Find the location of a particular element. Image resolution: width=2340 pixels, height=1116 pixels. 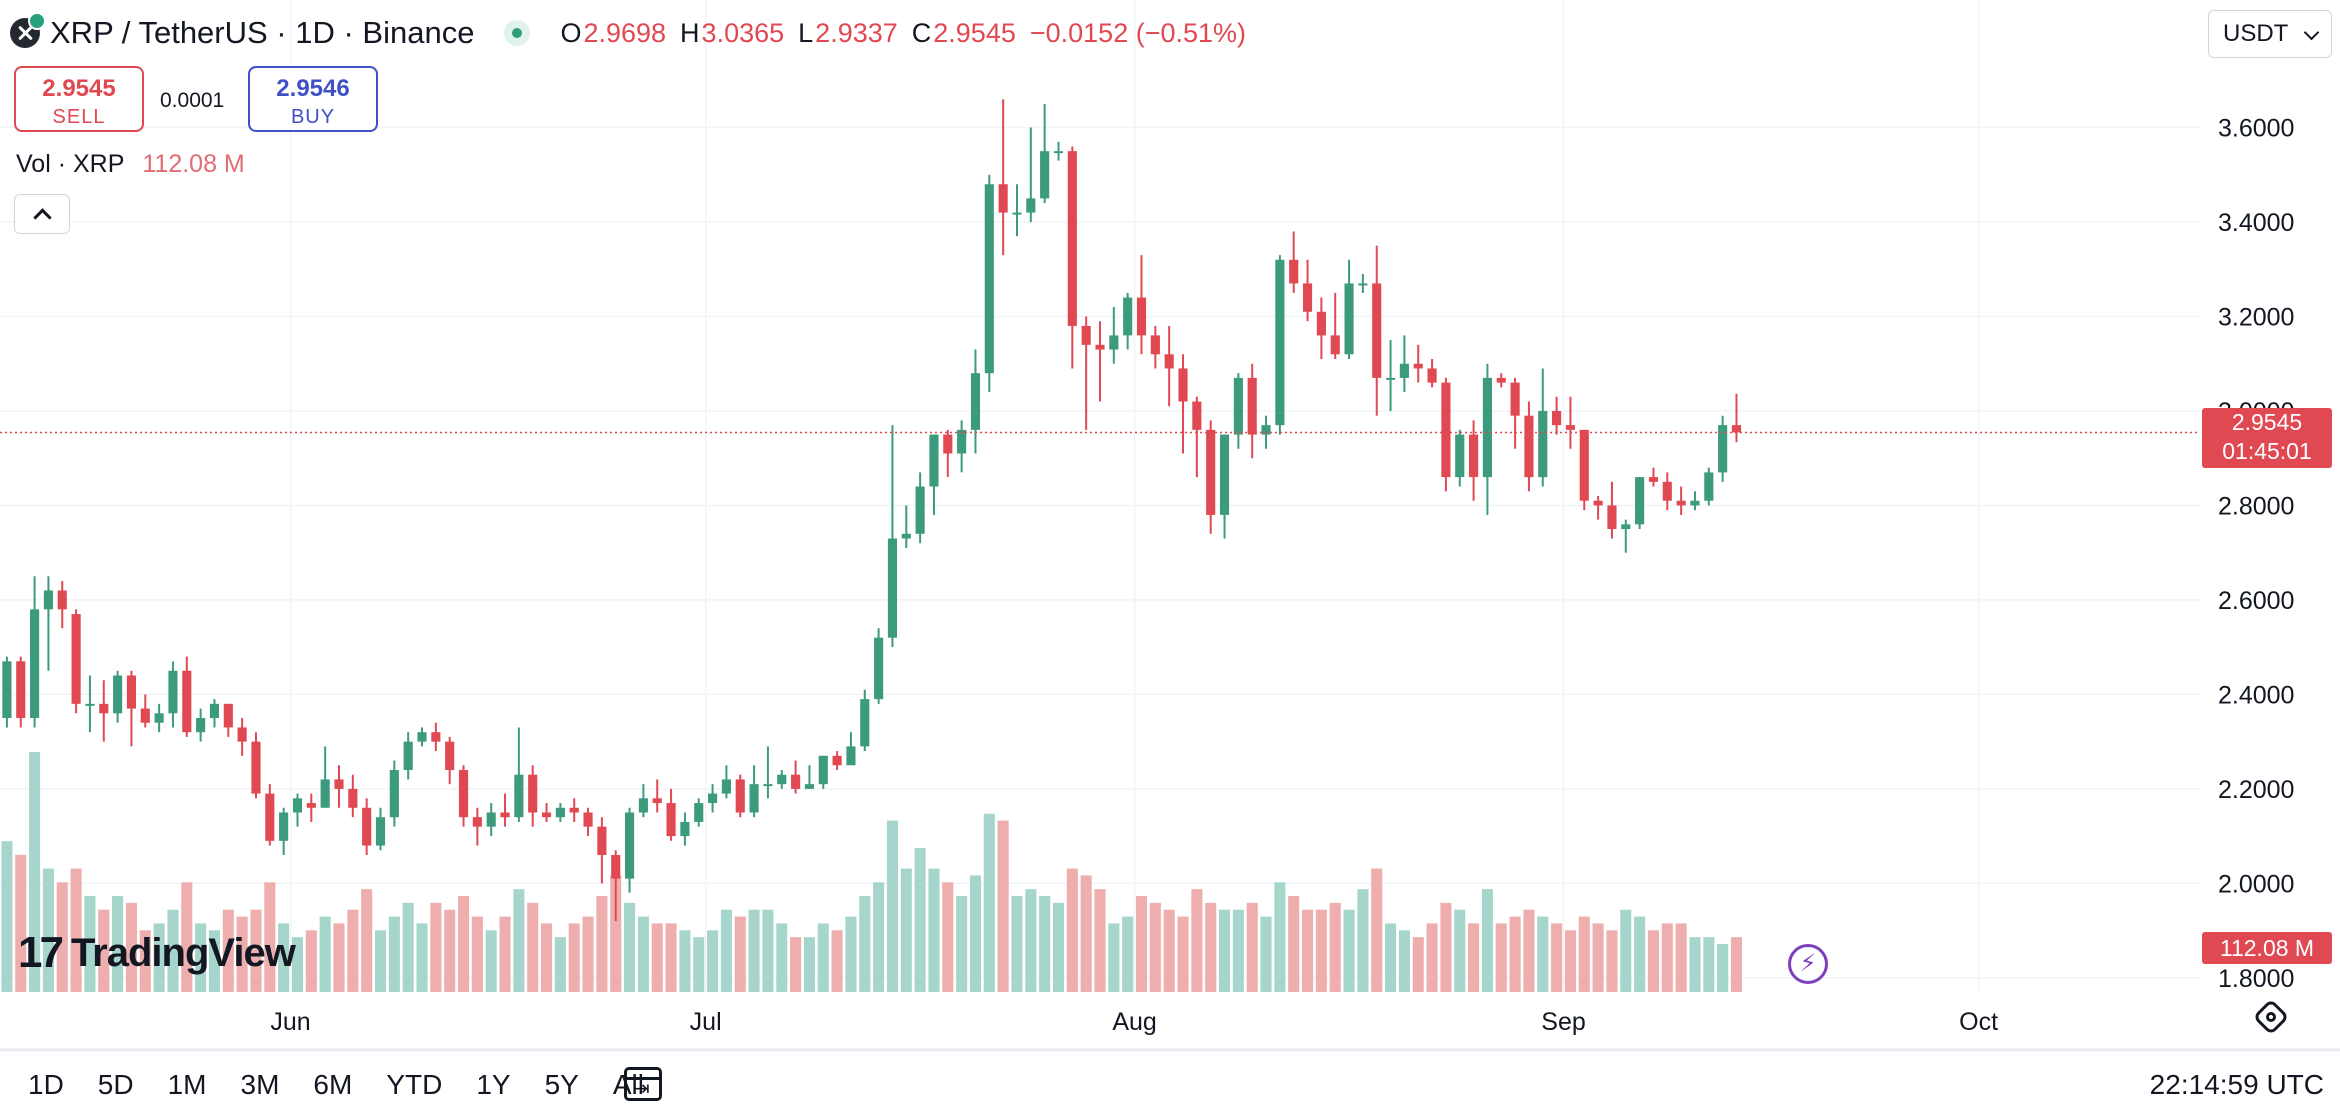

sell-button: 2.9545 SELL is located at coordinates (79, 99).